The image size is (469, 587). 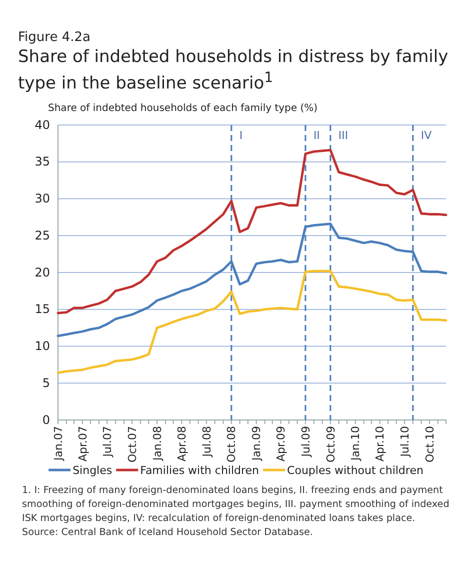 What do you see at coordinates (46, 419) in the screenshot?
I see `y-tick-label: 0` at bounding box center [46, 419].